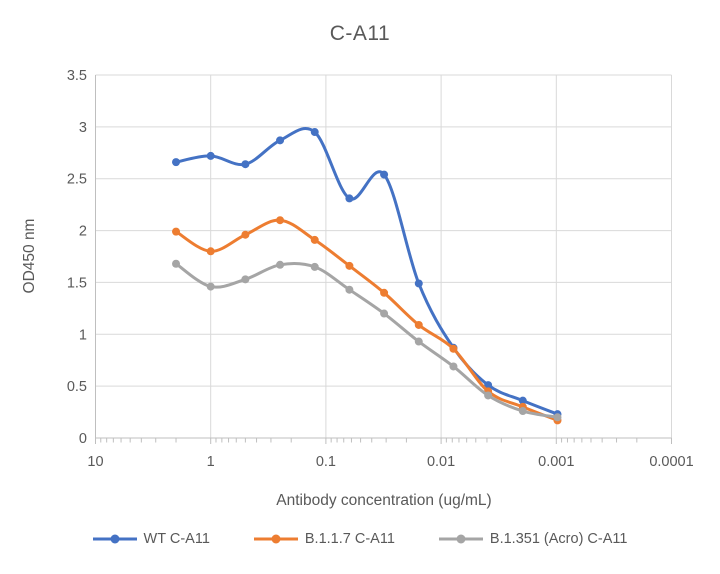  What do you see at coordinates (83, 439) in the screenshot?
I see `y-tick-label-0: 0` at bounding box center [83, 439].